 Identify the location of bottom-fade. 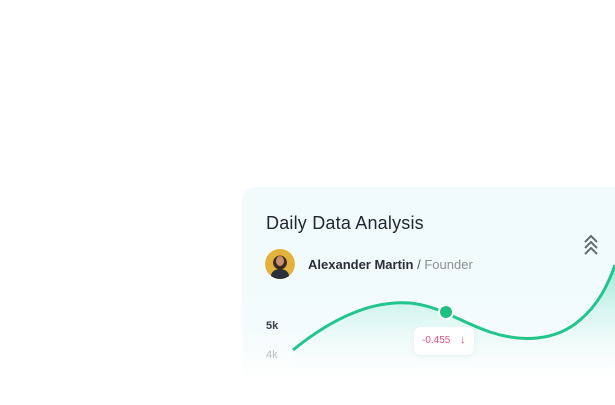
(427, 380).